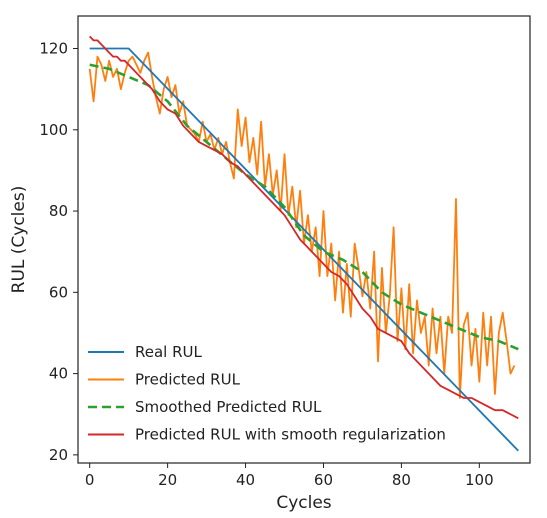  I want to click on x-axis: 0 20 40 60 80 100, so click(289, 476).